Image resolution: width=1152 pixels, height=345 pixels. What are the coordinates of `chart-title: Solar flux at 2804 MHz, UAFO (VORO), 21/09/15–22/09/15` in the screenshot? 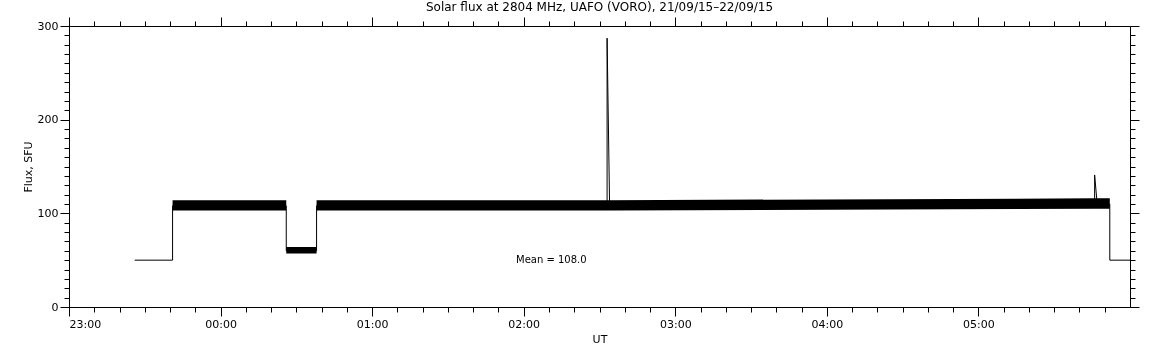 It's located at (599, 7).